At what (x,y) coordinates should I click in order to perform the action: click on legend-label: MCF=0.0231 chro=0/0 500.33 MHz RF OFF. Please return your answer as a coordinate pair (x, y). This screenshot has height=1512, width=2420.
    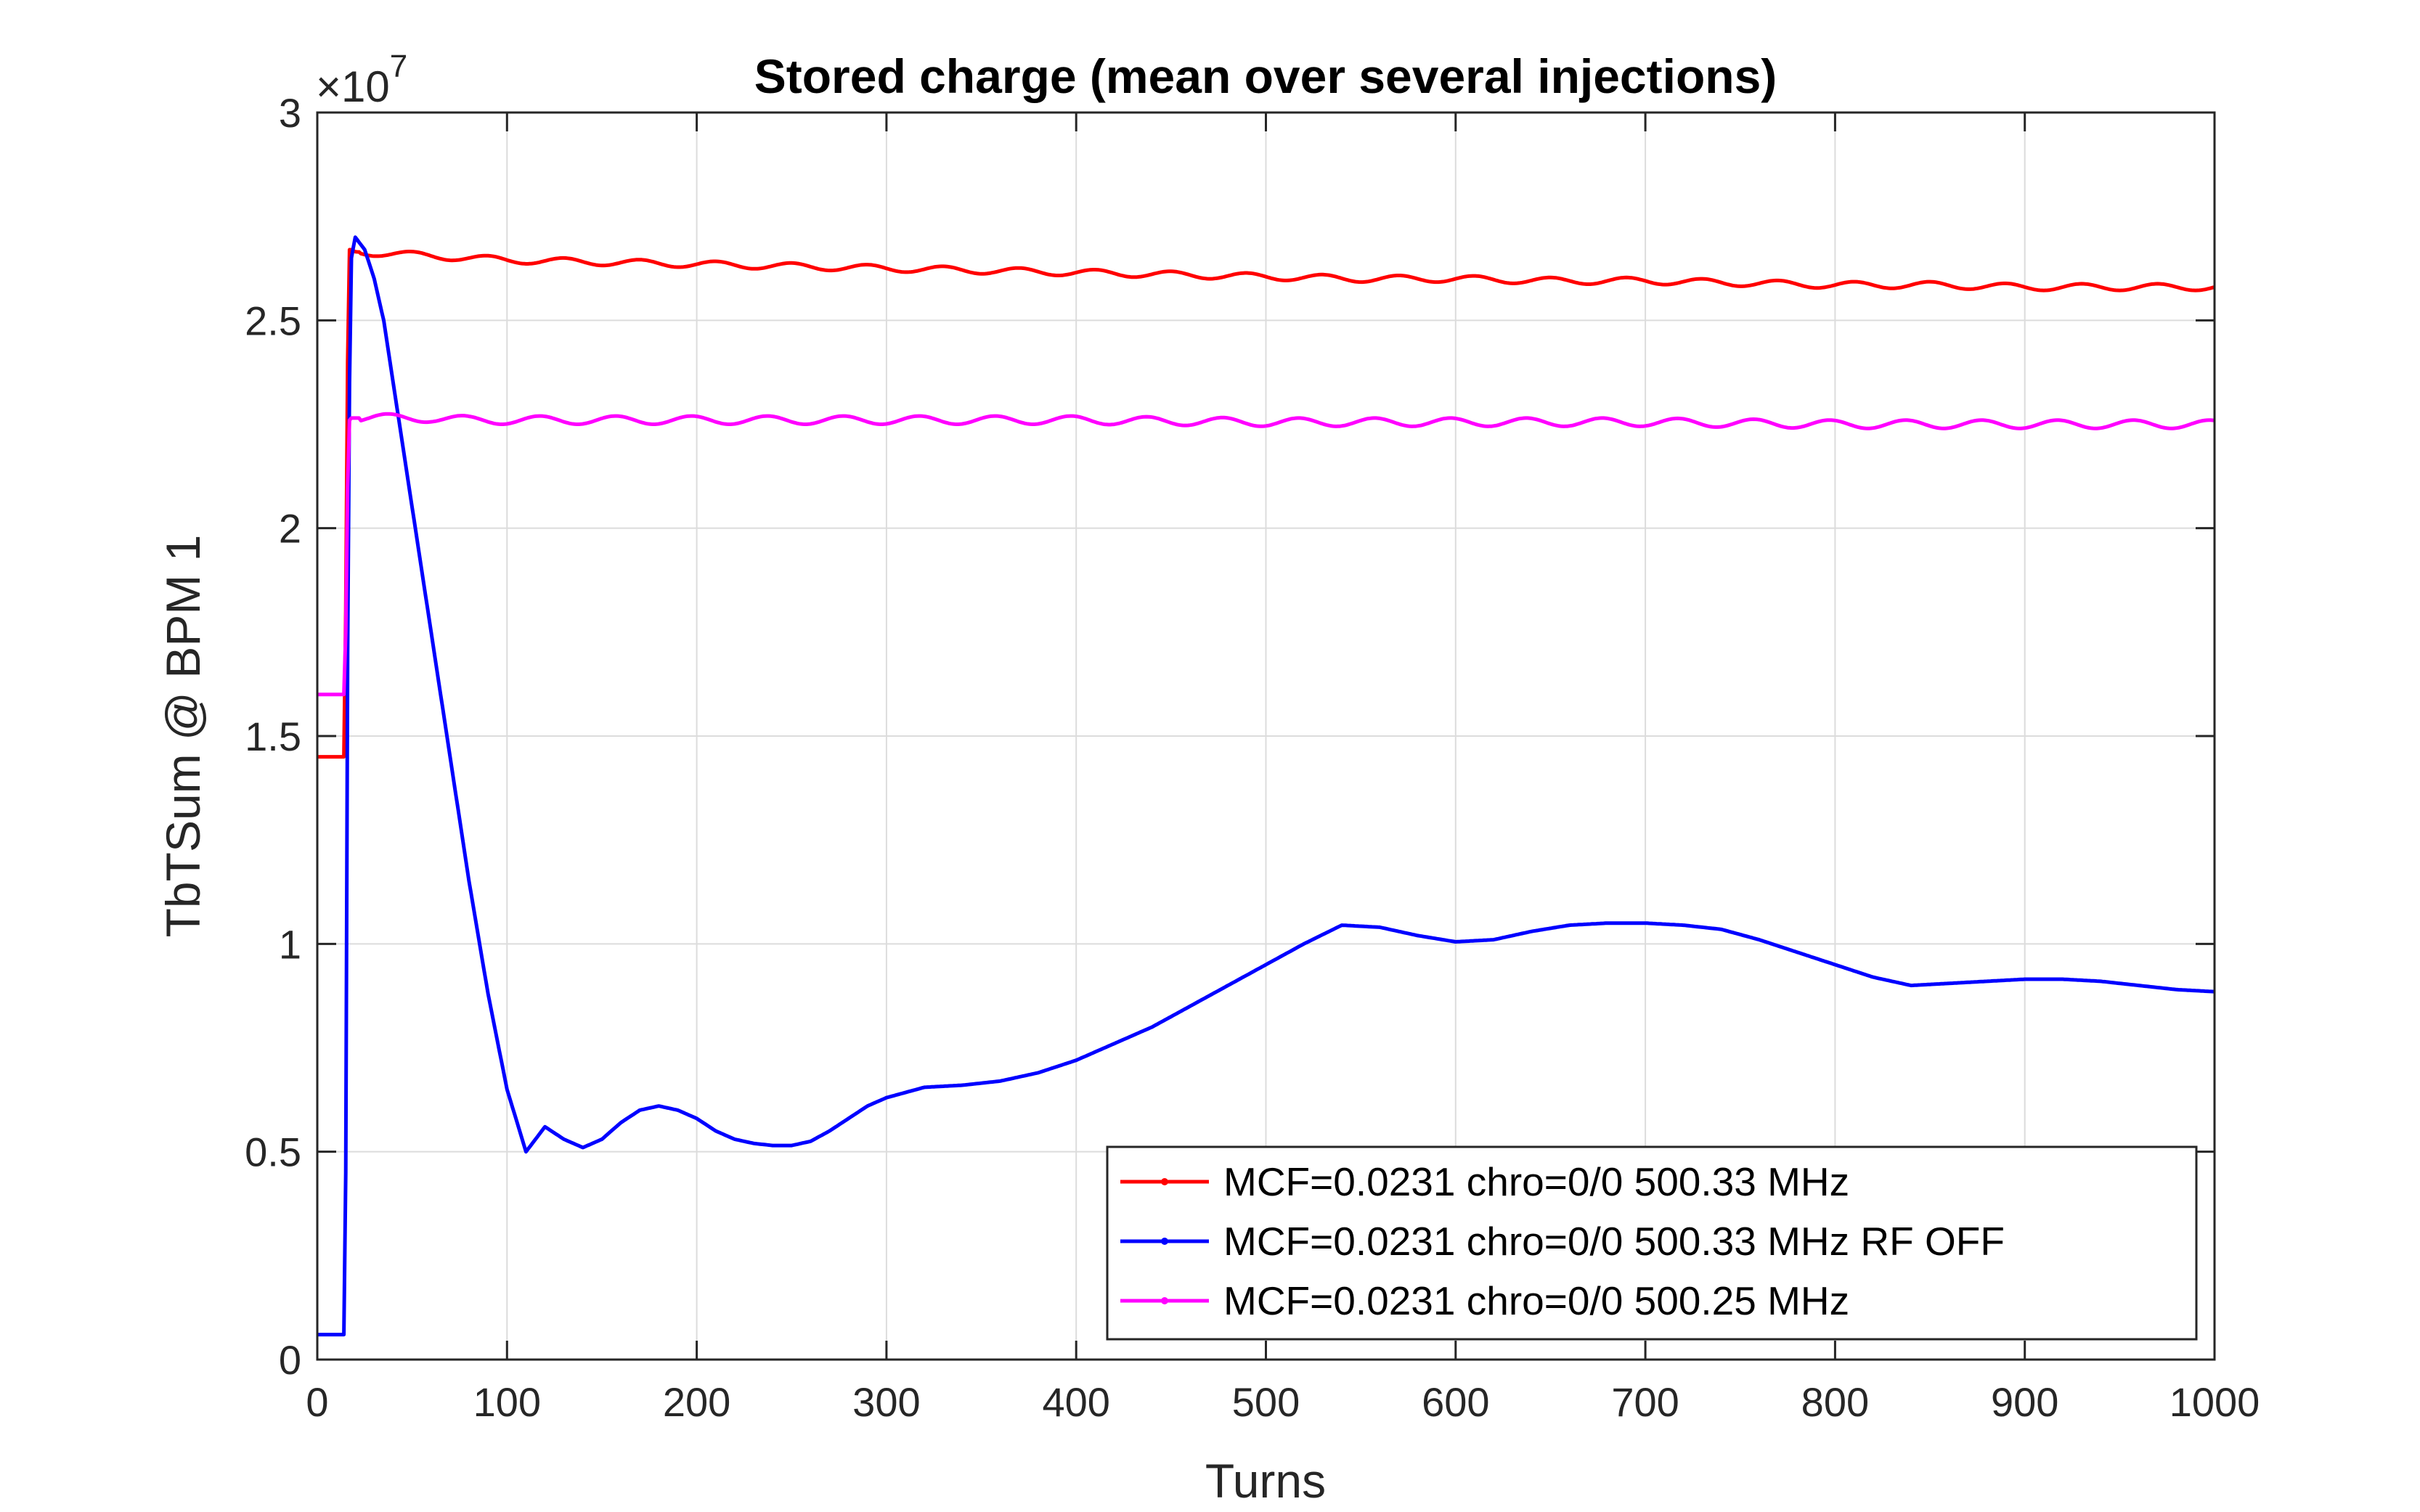
    Looking at the image, I should click on (1614, 1241).